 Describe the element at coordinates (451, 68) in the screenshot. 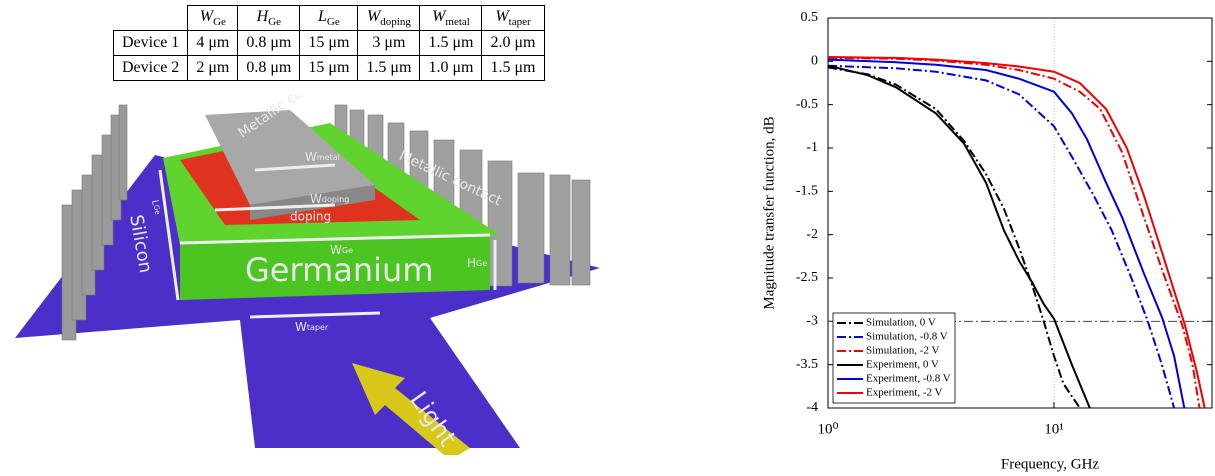

I see `table-cell: 1.0 μm` at that location.